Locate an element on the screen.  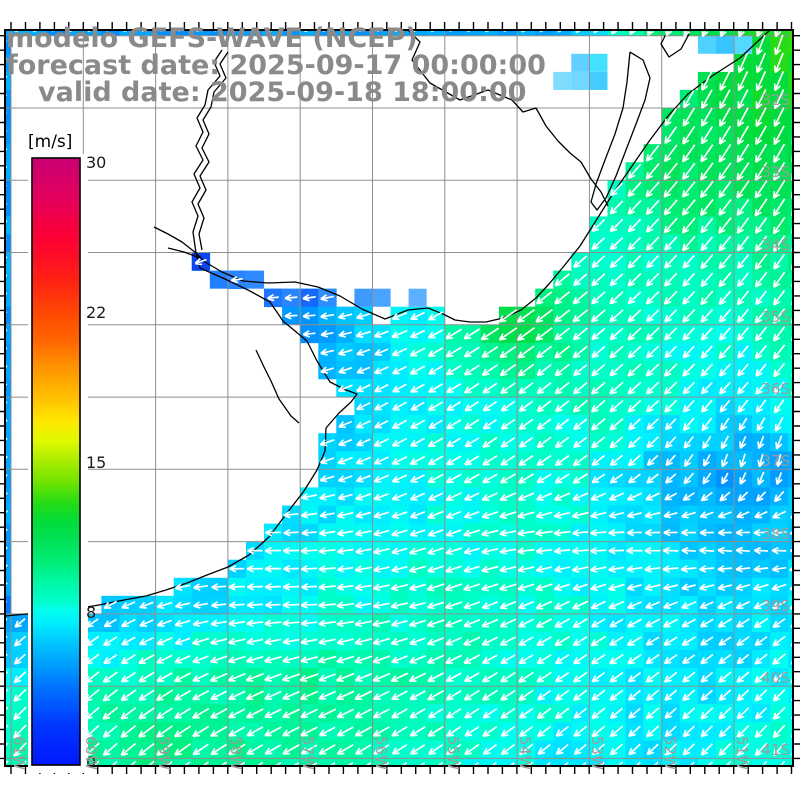
lon-label-55W: 55W is located at coordinates (452, 753).